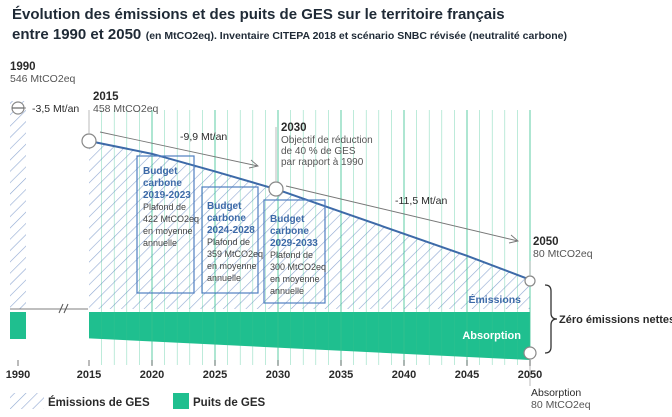 The width and height of the screenshot is (672, 417). I want to click on trend-arrow-2030-2050, so click(402, 214).